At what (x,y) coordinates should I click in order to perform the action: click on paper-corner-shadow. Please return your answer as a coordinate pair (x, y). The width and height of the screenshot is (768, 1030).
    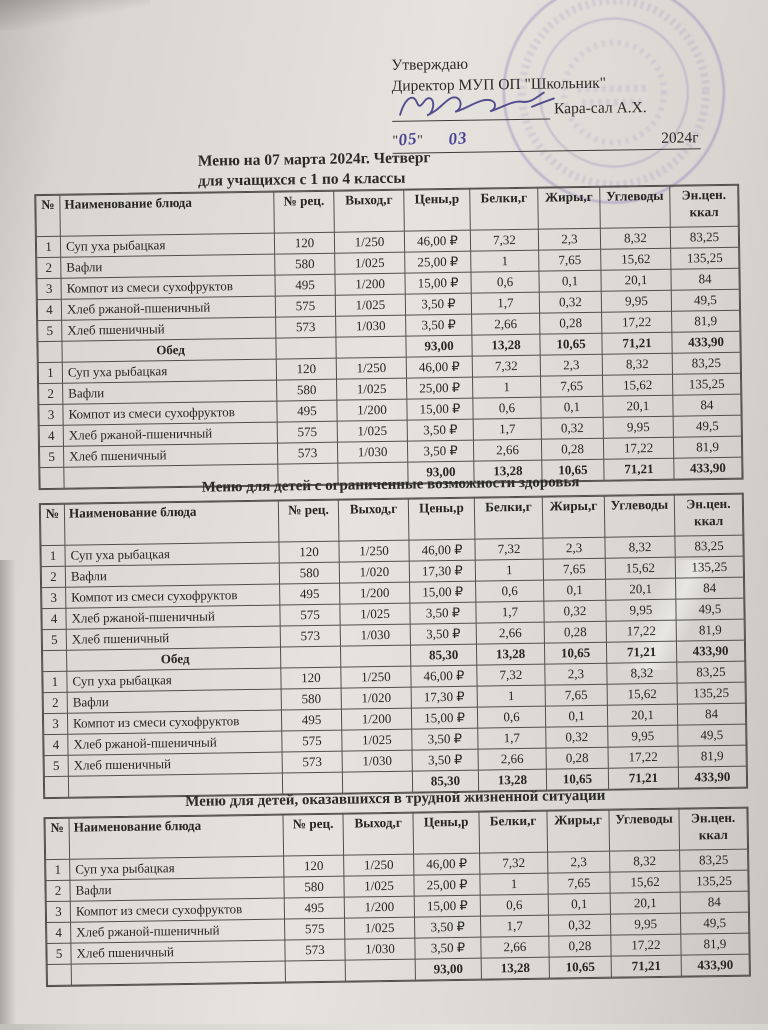
    Looking at the image, I should click on (75, 15).